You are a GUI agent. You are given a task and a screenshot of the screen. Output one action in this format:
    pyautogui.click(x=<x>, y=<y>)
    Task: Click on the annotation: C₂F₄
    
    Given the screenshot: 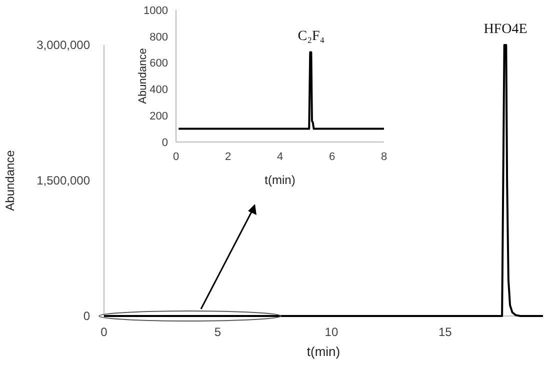 What is the action you would take?
    pyautogui.click(x=311, y=36)
    